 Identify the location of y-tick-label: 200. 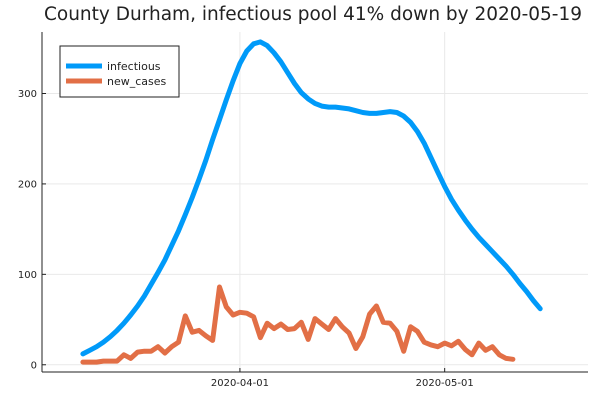
(27, 184).